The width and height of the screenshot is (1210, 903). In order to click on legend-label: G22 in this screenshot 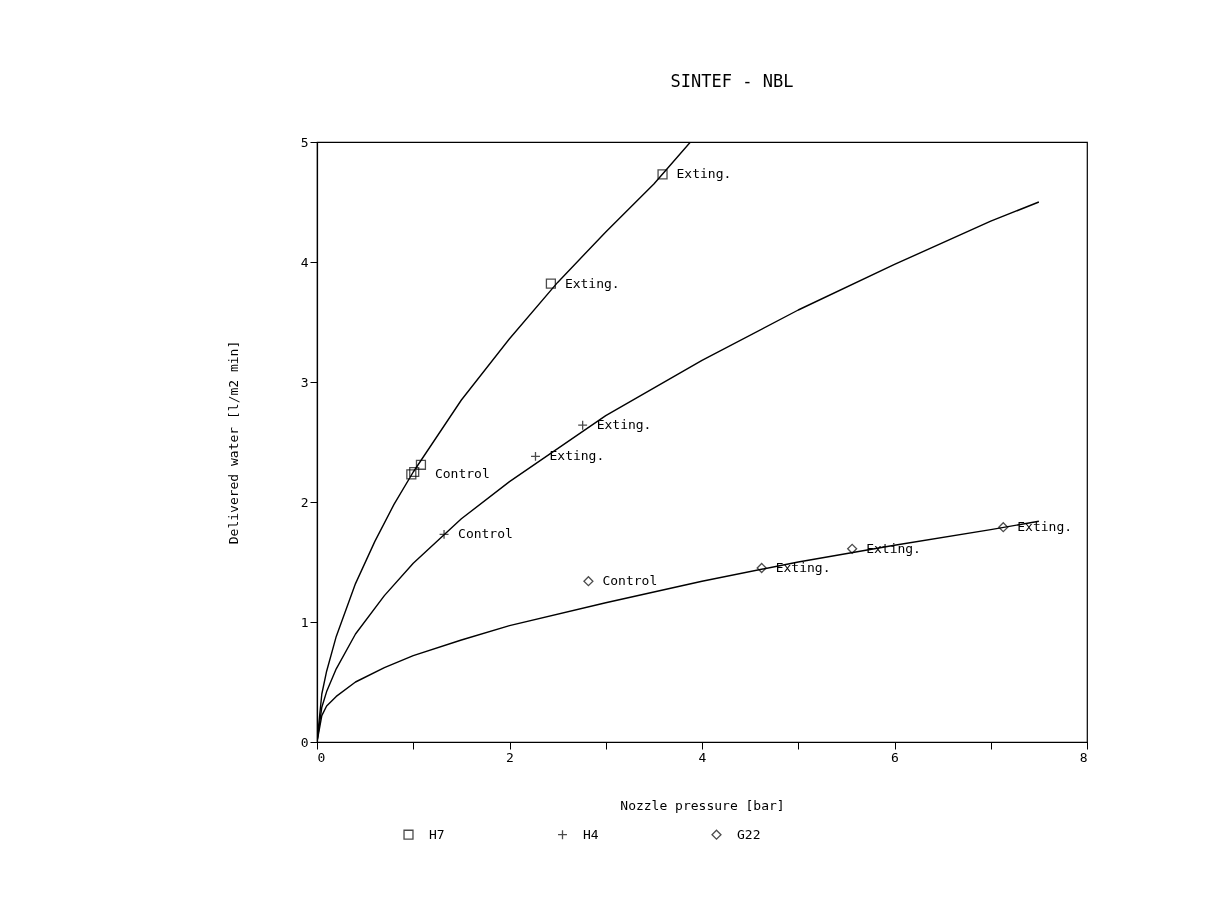, I will do `click(749, 834)`.